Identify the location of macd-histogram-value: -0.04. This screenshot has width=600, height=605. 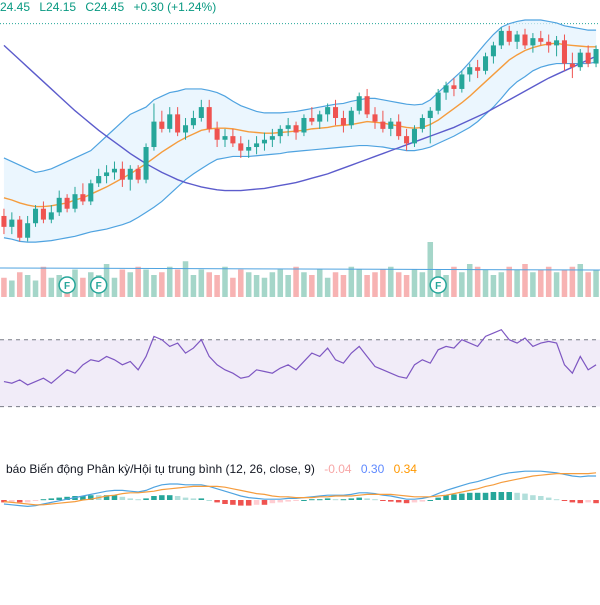
(338, 469).